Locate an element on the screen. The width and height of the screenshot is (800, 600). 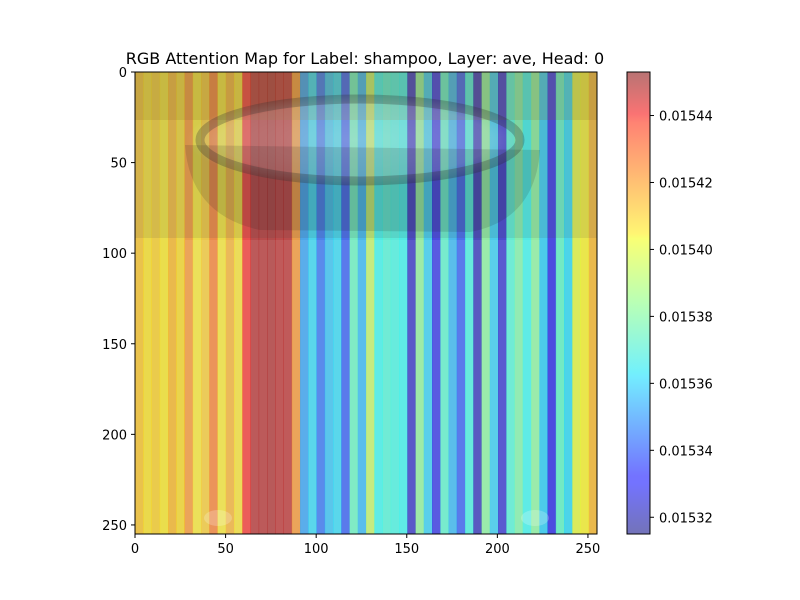
colorbar-tick-label: 0.01538 is located at coordinates (686, 317).